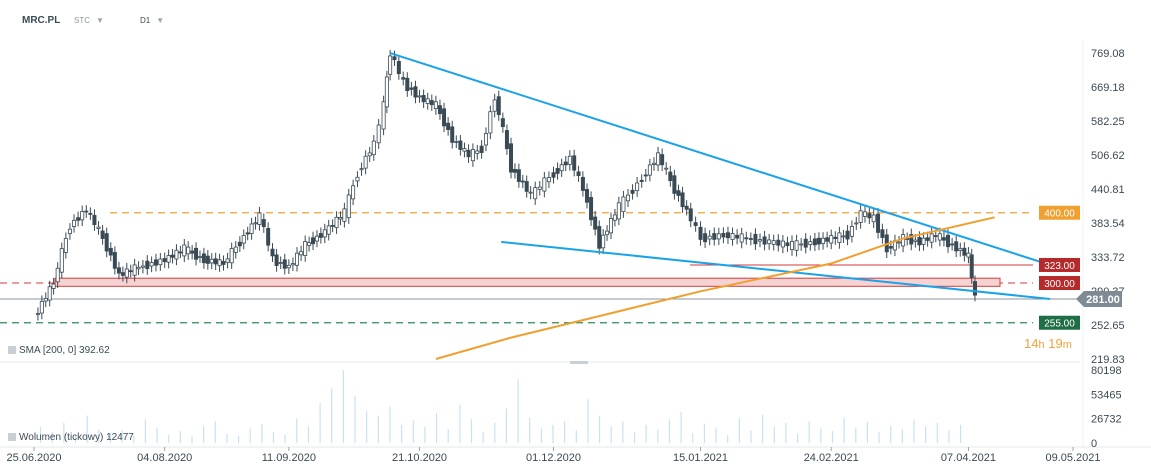 Image resolution: width=1151 pixels, height=472 pixels. What do you see at coordinates (59, 350) in the screenshot?
I see `sma-indicator-label: SMA [200, 0] 392.62` at bounding box center [59, 350].